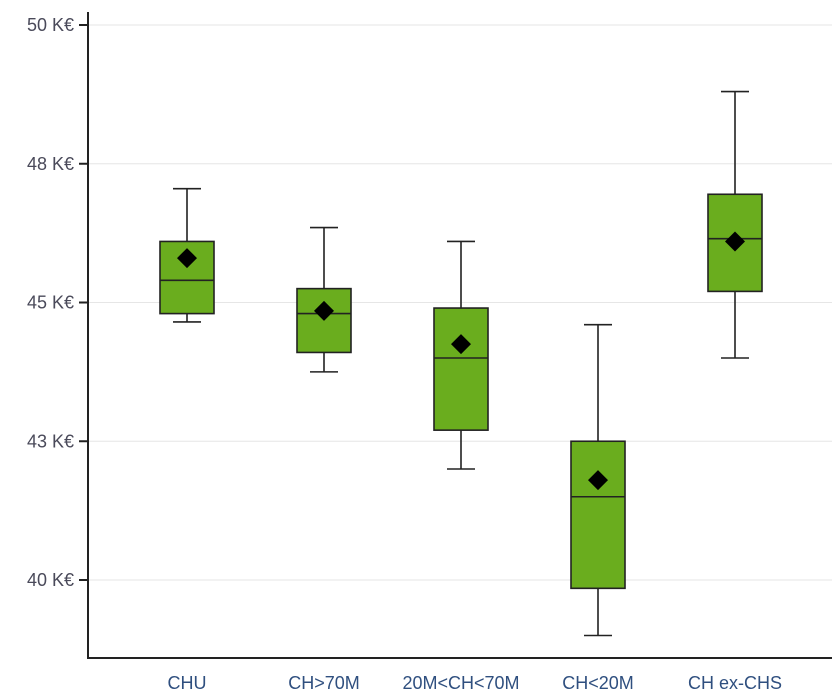 This screenshot has width=832, height=695. What do you see at coordinates (50, 441) in the screenshot?
I see `y-tick-label: 43 K€` at bounding box center [50, 441].